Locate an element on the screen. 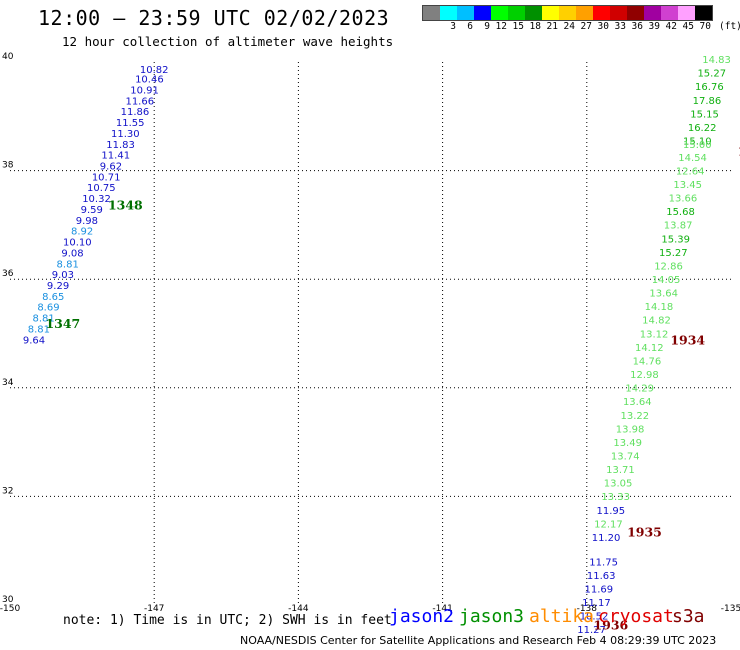  wave-height-reading: 8.92 is located at coordinates (82, 232).